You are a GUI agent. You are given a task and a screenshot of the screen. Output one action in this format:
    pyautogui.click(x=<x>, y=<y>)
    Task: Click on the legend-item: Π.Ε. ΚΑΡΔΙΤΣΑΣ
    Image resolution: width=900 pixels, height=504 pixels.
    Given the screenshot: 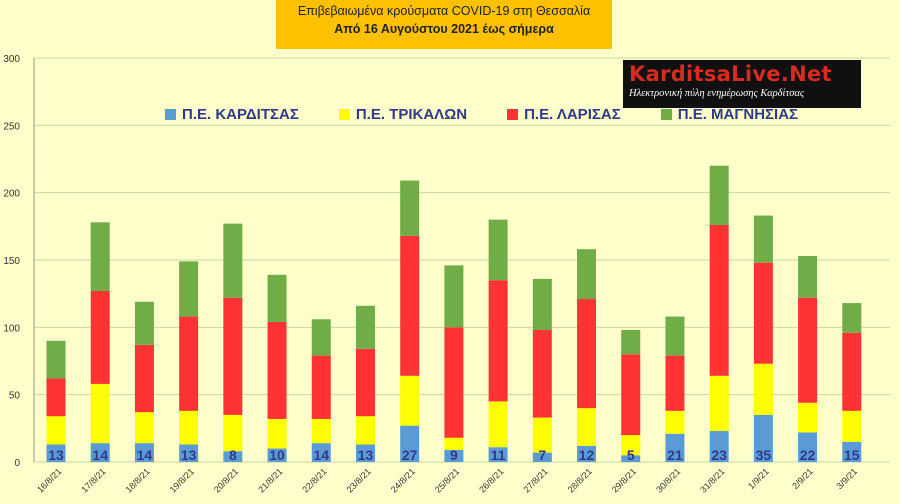 What is the action you would take?
    pyautogui.click(x=232, y=114)
    